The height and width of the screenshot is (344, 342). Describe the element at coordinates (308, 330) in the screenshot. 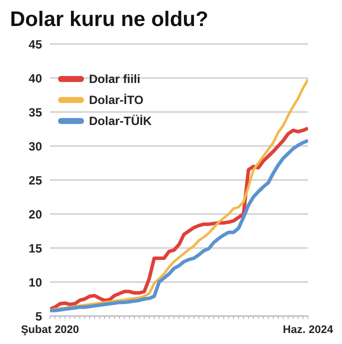

I see `x-tick-label: Haz. 2024` at that location.